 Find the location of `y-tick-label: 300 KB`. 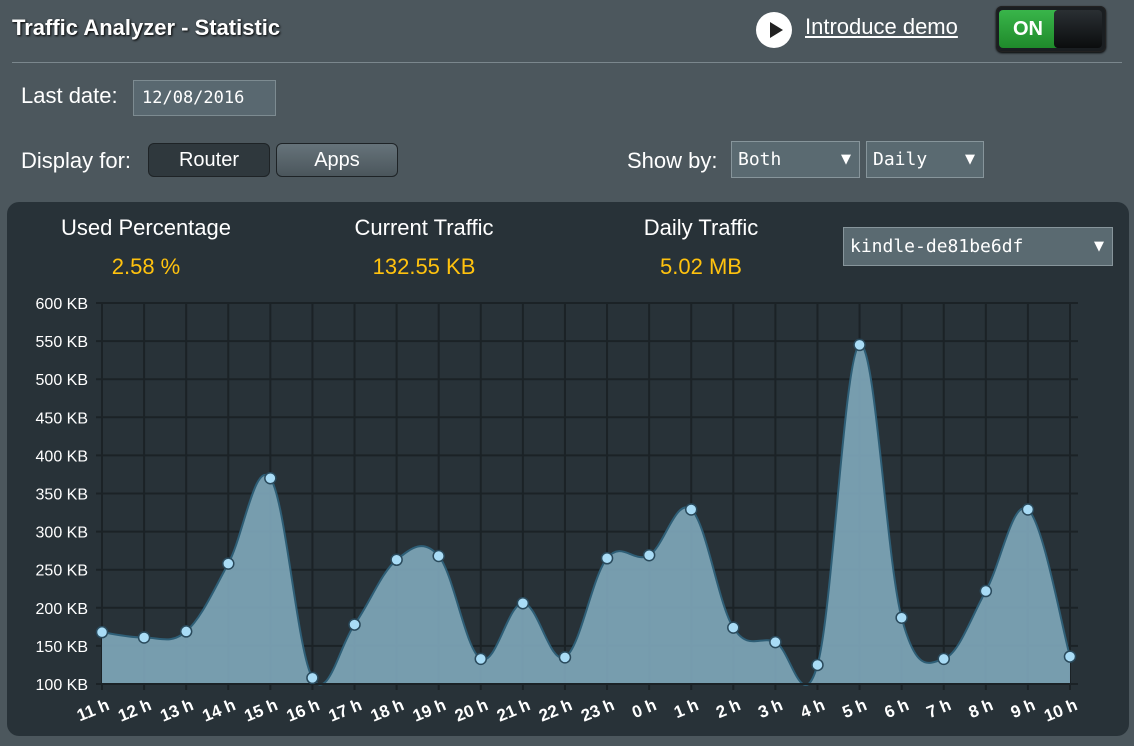

y-tick-label: 300 KB is located at coordinates (62, 533).